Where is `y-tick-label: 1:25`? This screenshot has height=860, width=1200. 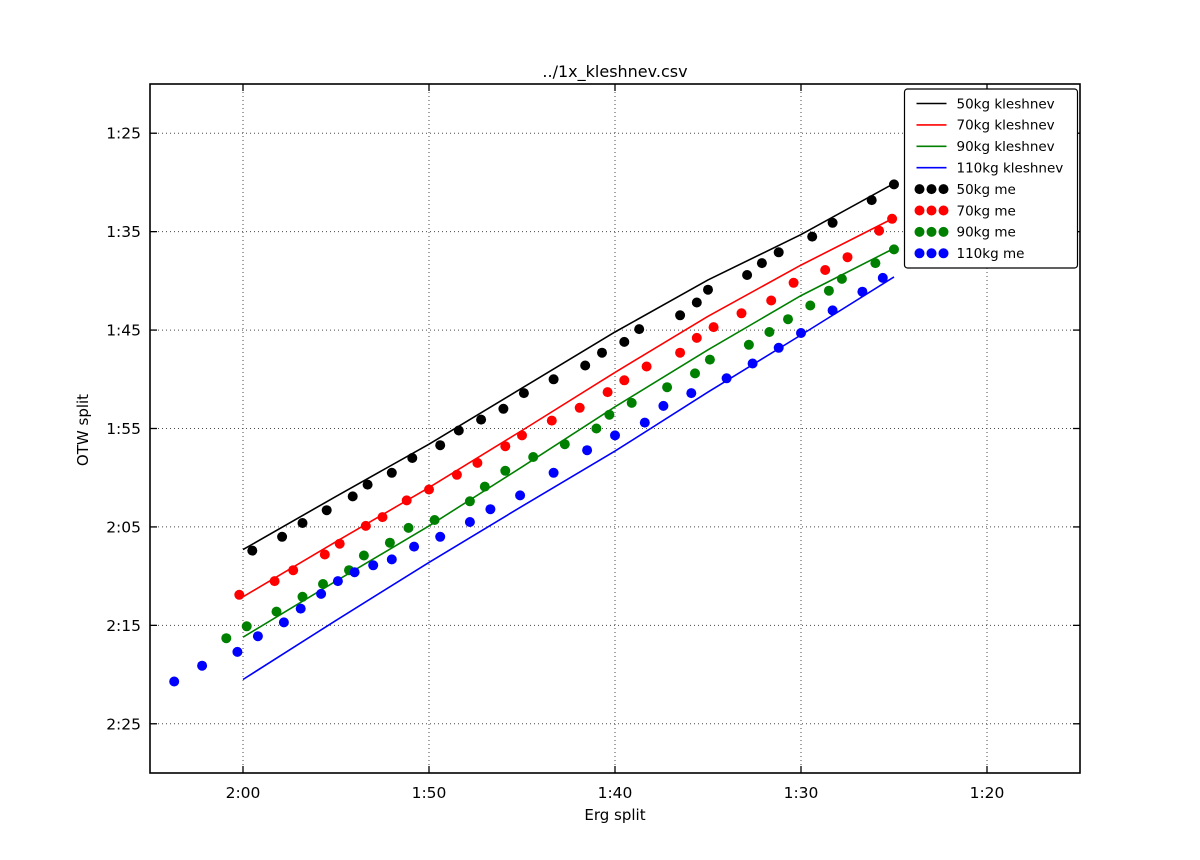
y-tick-label: 1:25 is located at coordinates (123, 134).